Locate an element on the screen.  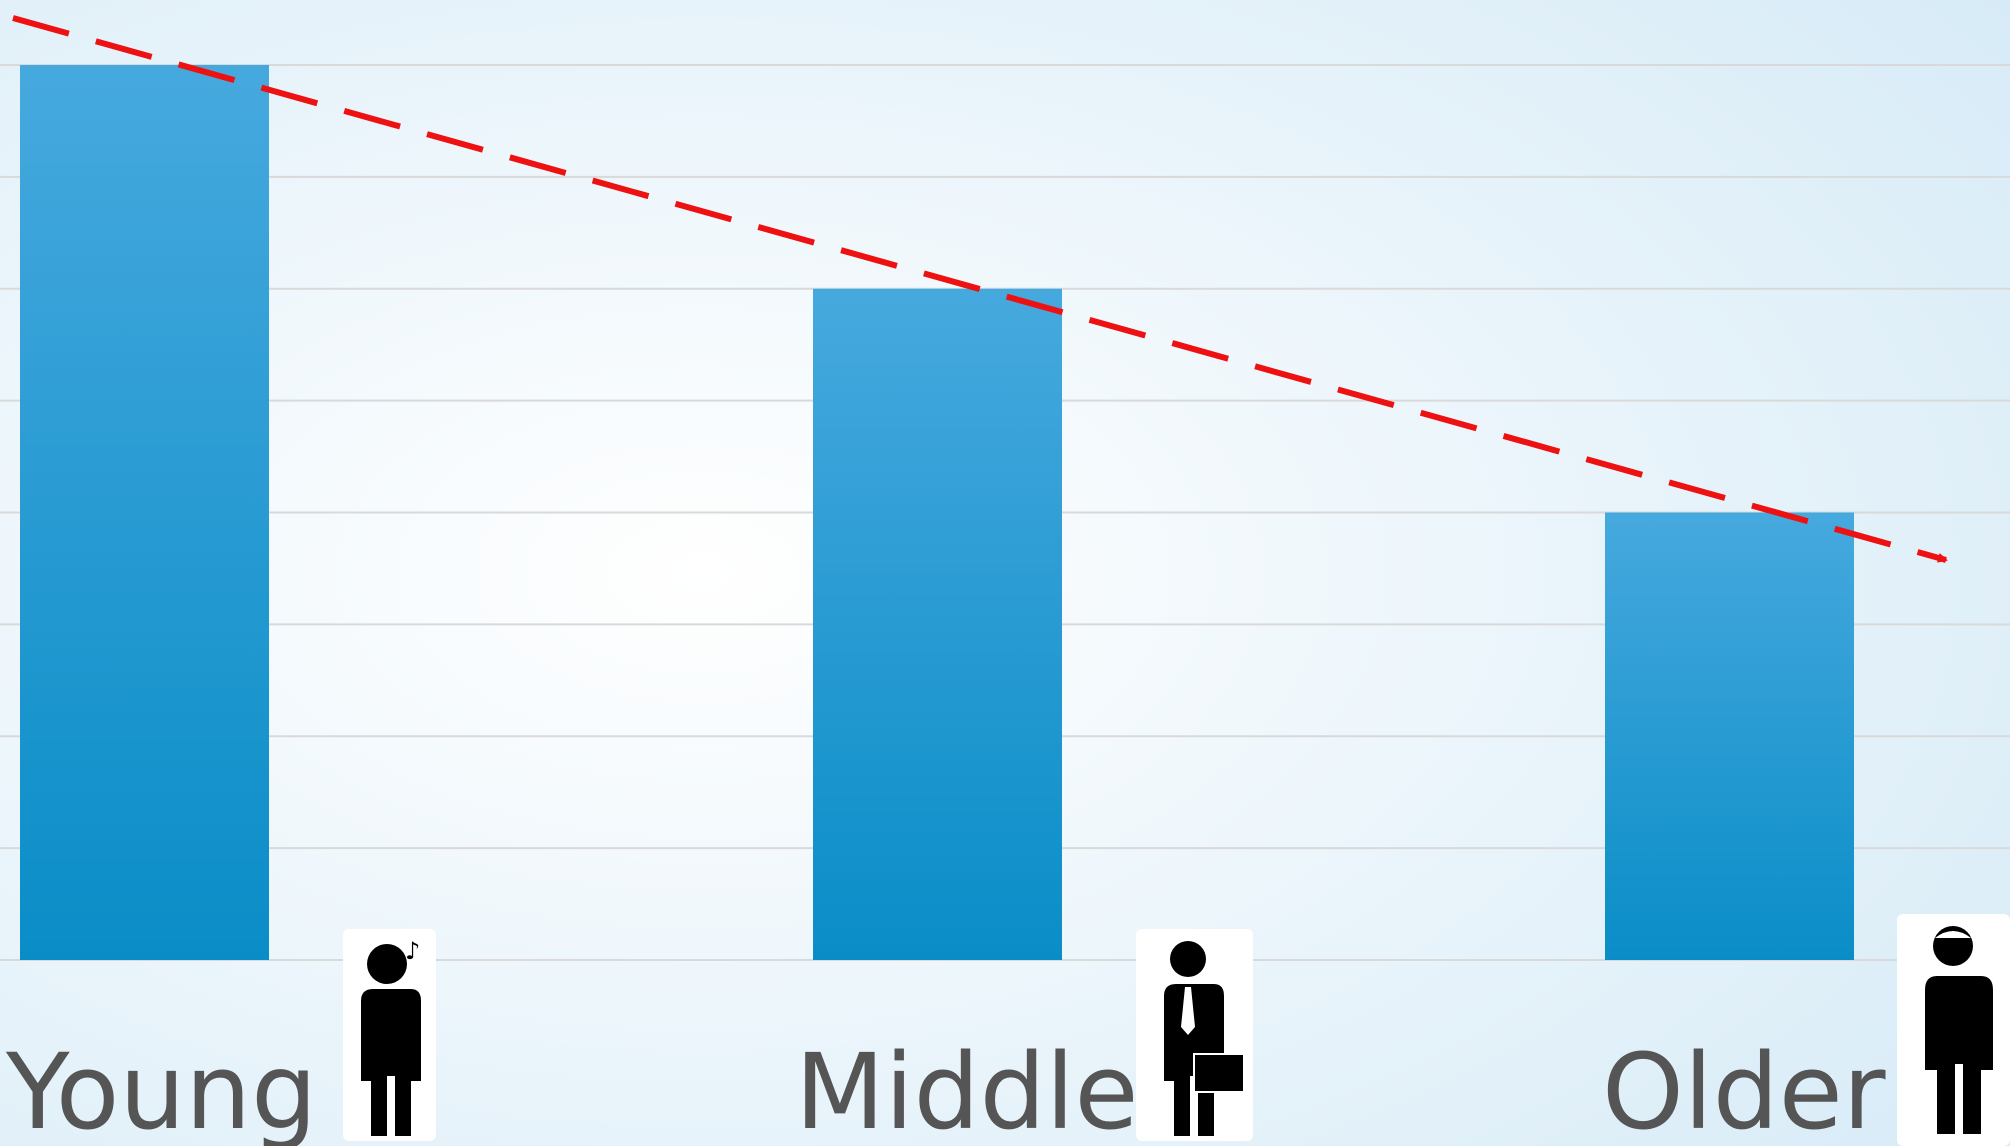
x-tick-label: Older is located at coordinates (1744, 1088).